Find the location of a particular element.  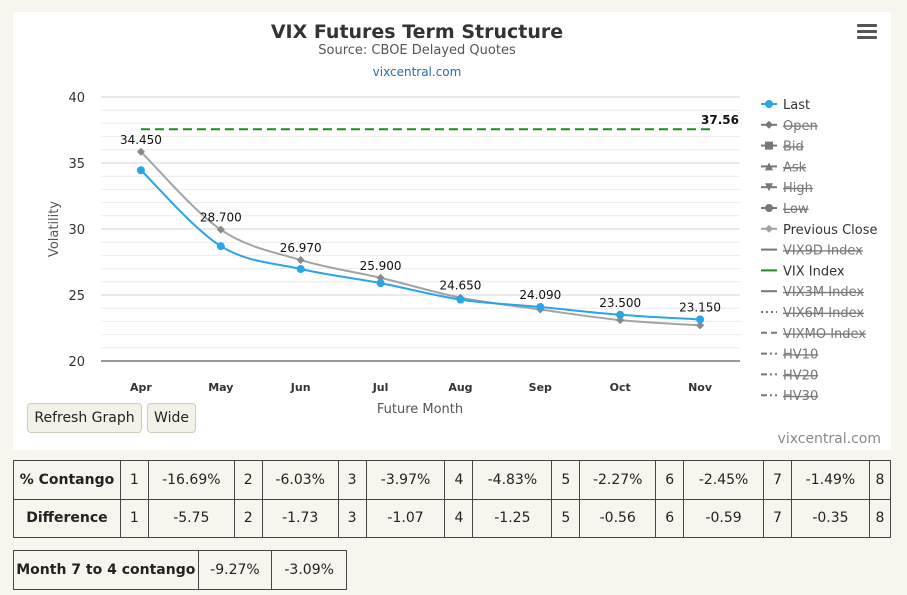

legend-item: HV20 is located at coordinates (800, 375).